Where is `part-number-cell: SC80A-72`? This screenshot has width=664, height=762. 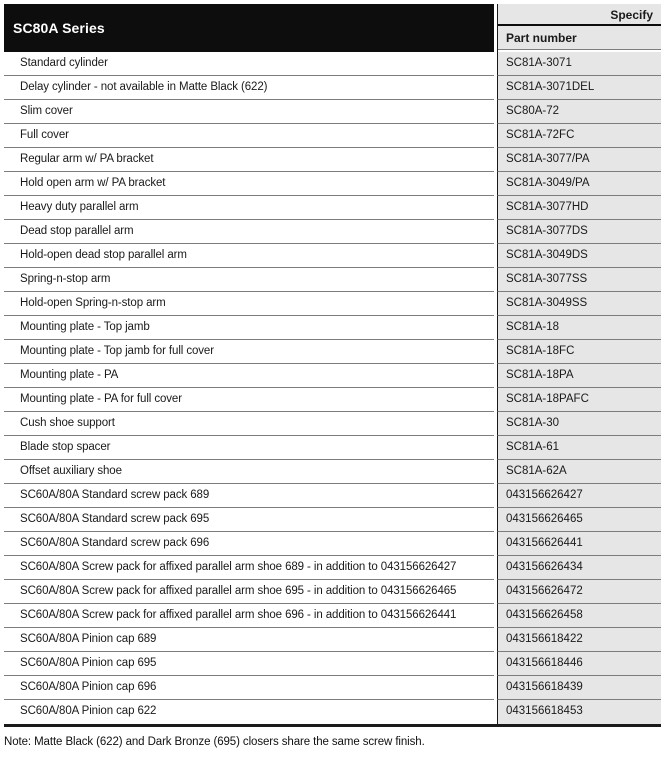 part-number-cell: SC80A-72 is located at coordinates (579, 112).